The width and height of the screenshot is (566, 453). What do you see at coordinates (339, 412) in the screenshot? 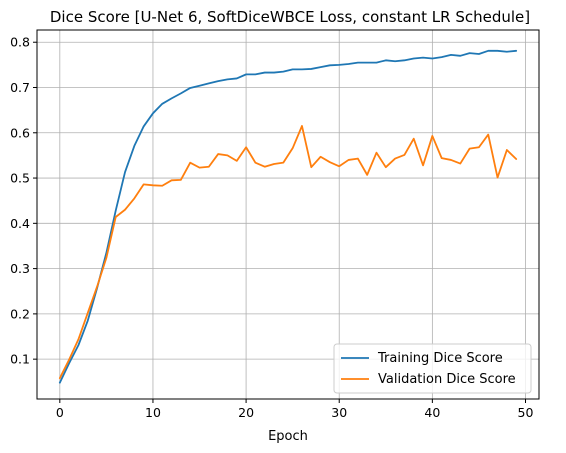
I see `x-tick-label: 30` at bounding box center [339, 412].